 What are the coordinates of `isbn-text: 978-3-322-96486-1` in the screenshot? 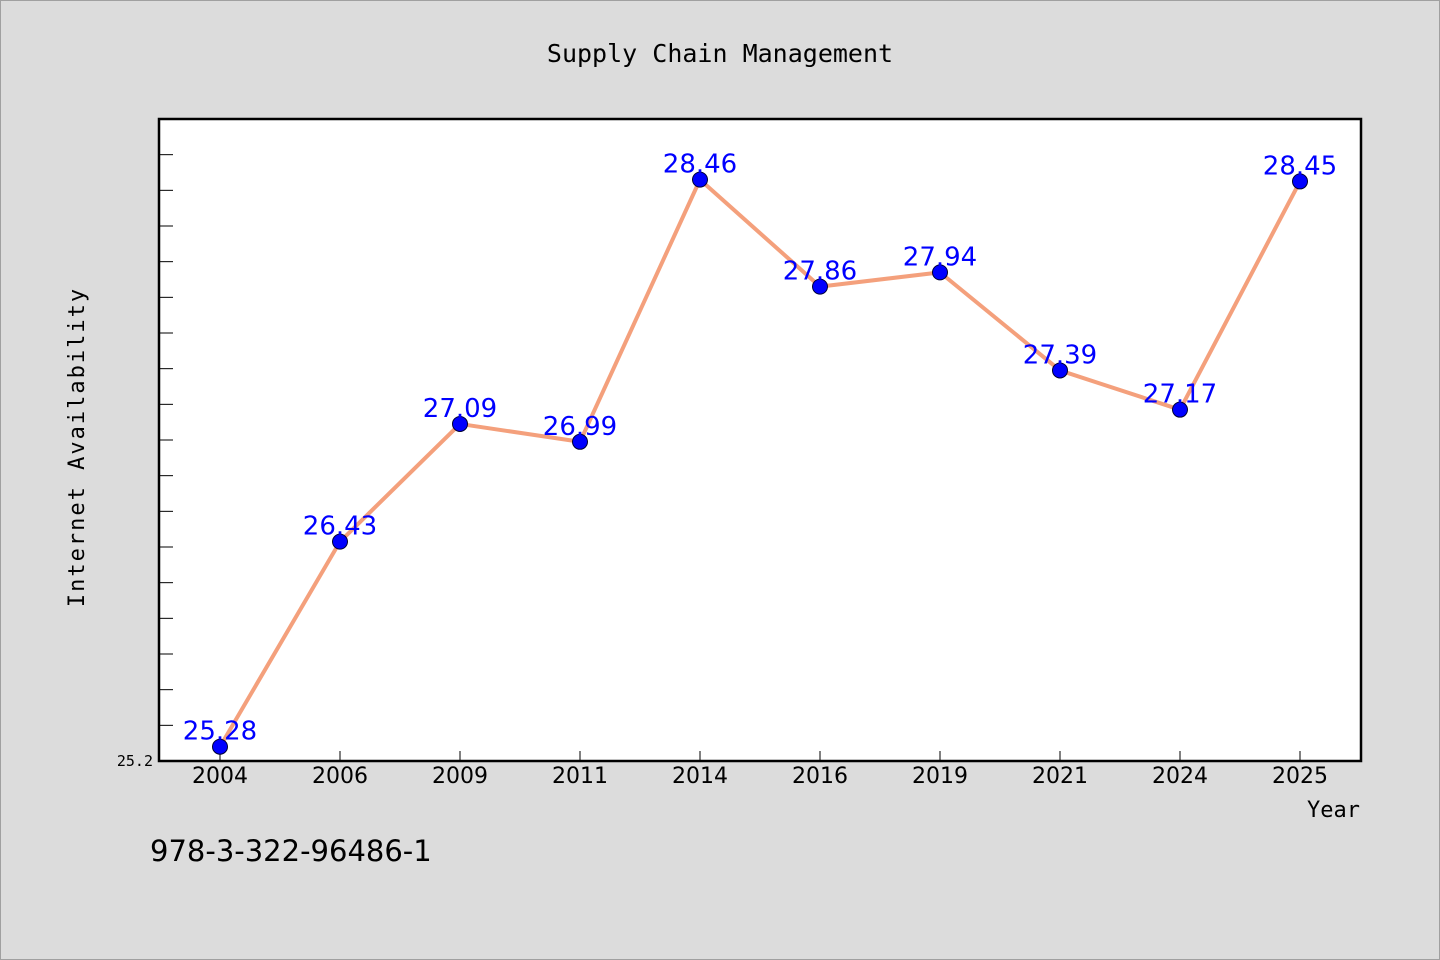 It's located at (291, 851).